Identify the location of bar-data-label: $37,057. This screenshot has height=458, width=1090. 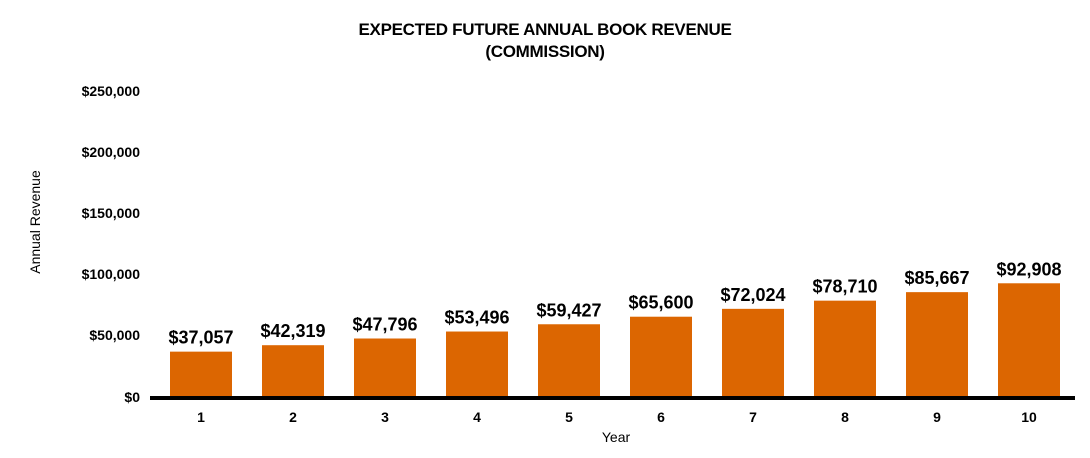
(200, 338).